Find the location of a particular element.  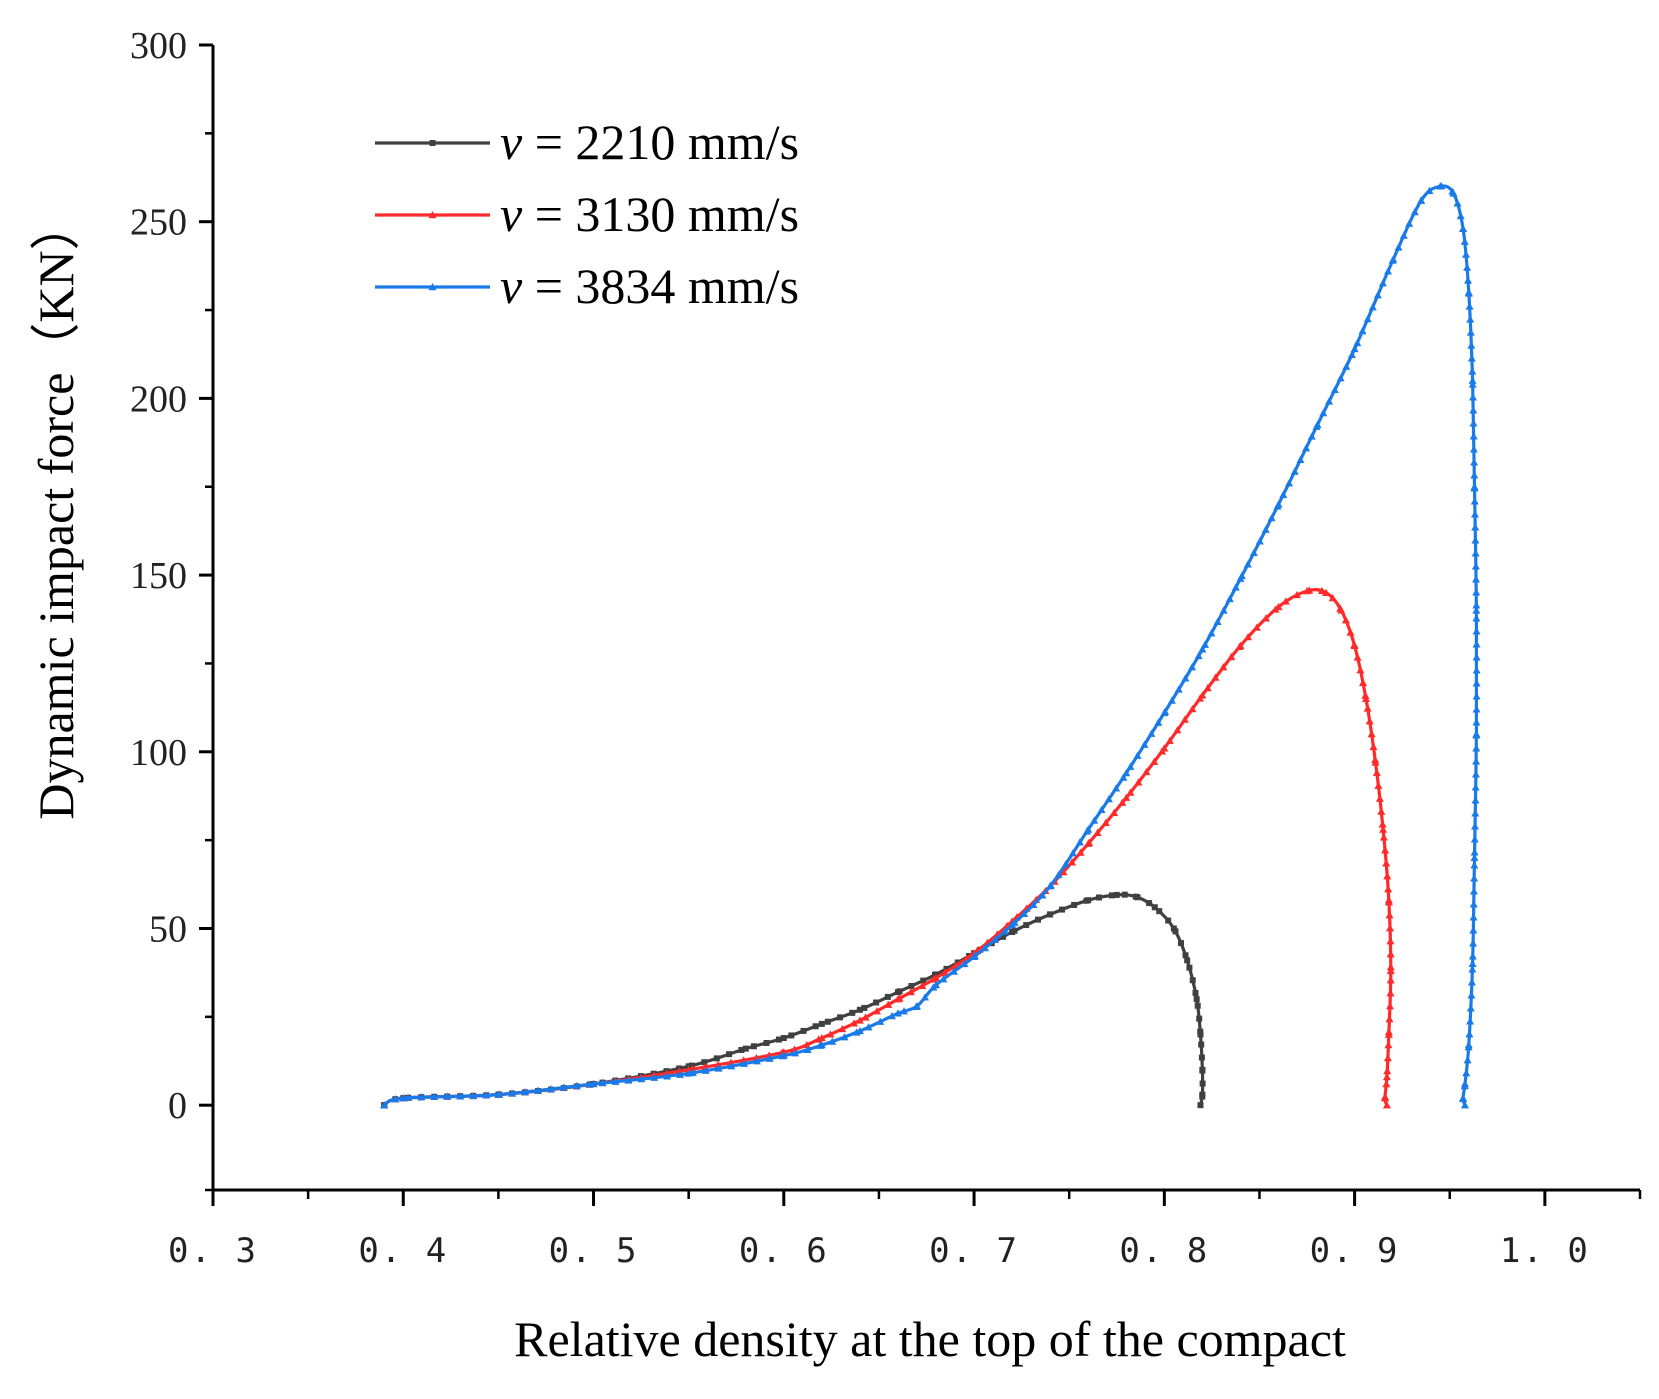

y-tick-label: 300 is located at coordinates (158, 46).